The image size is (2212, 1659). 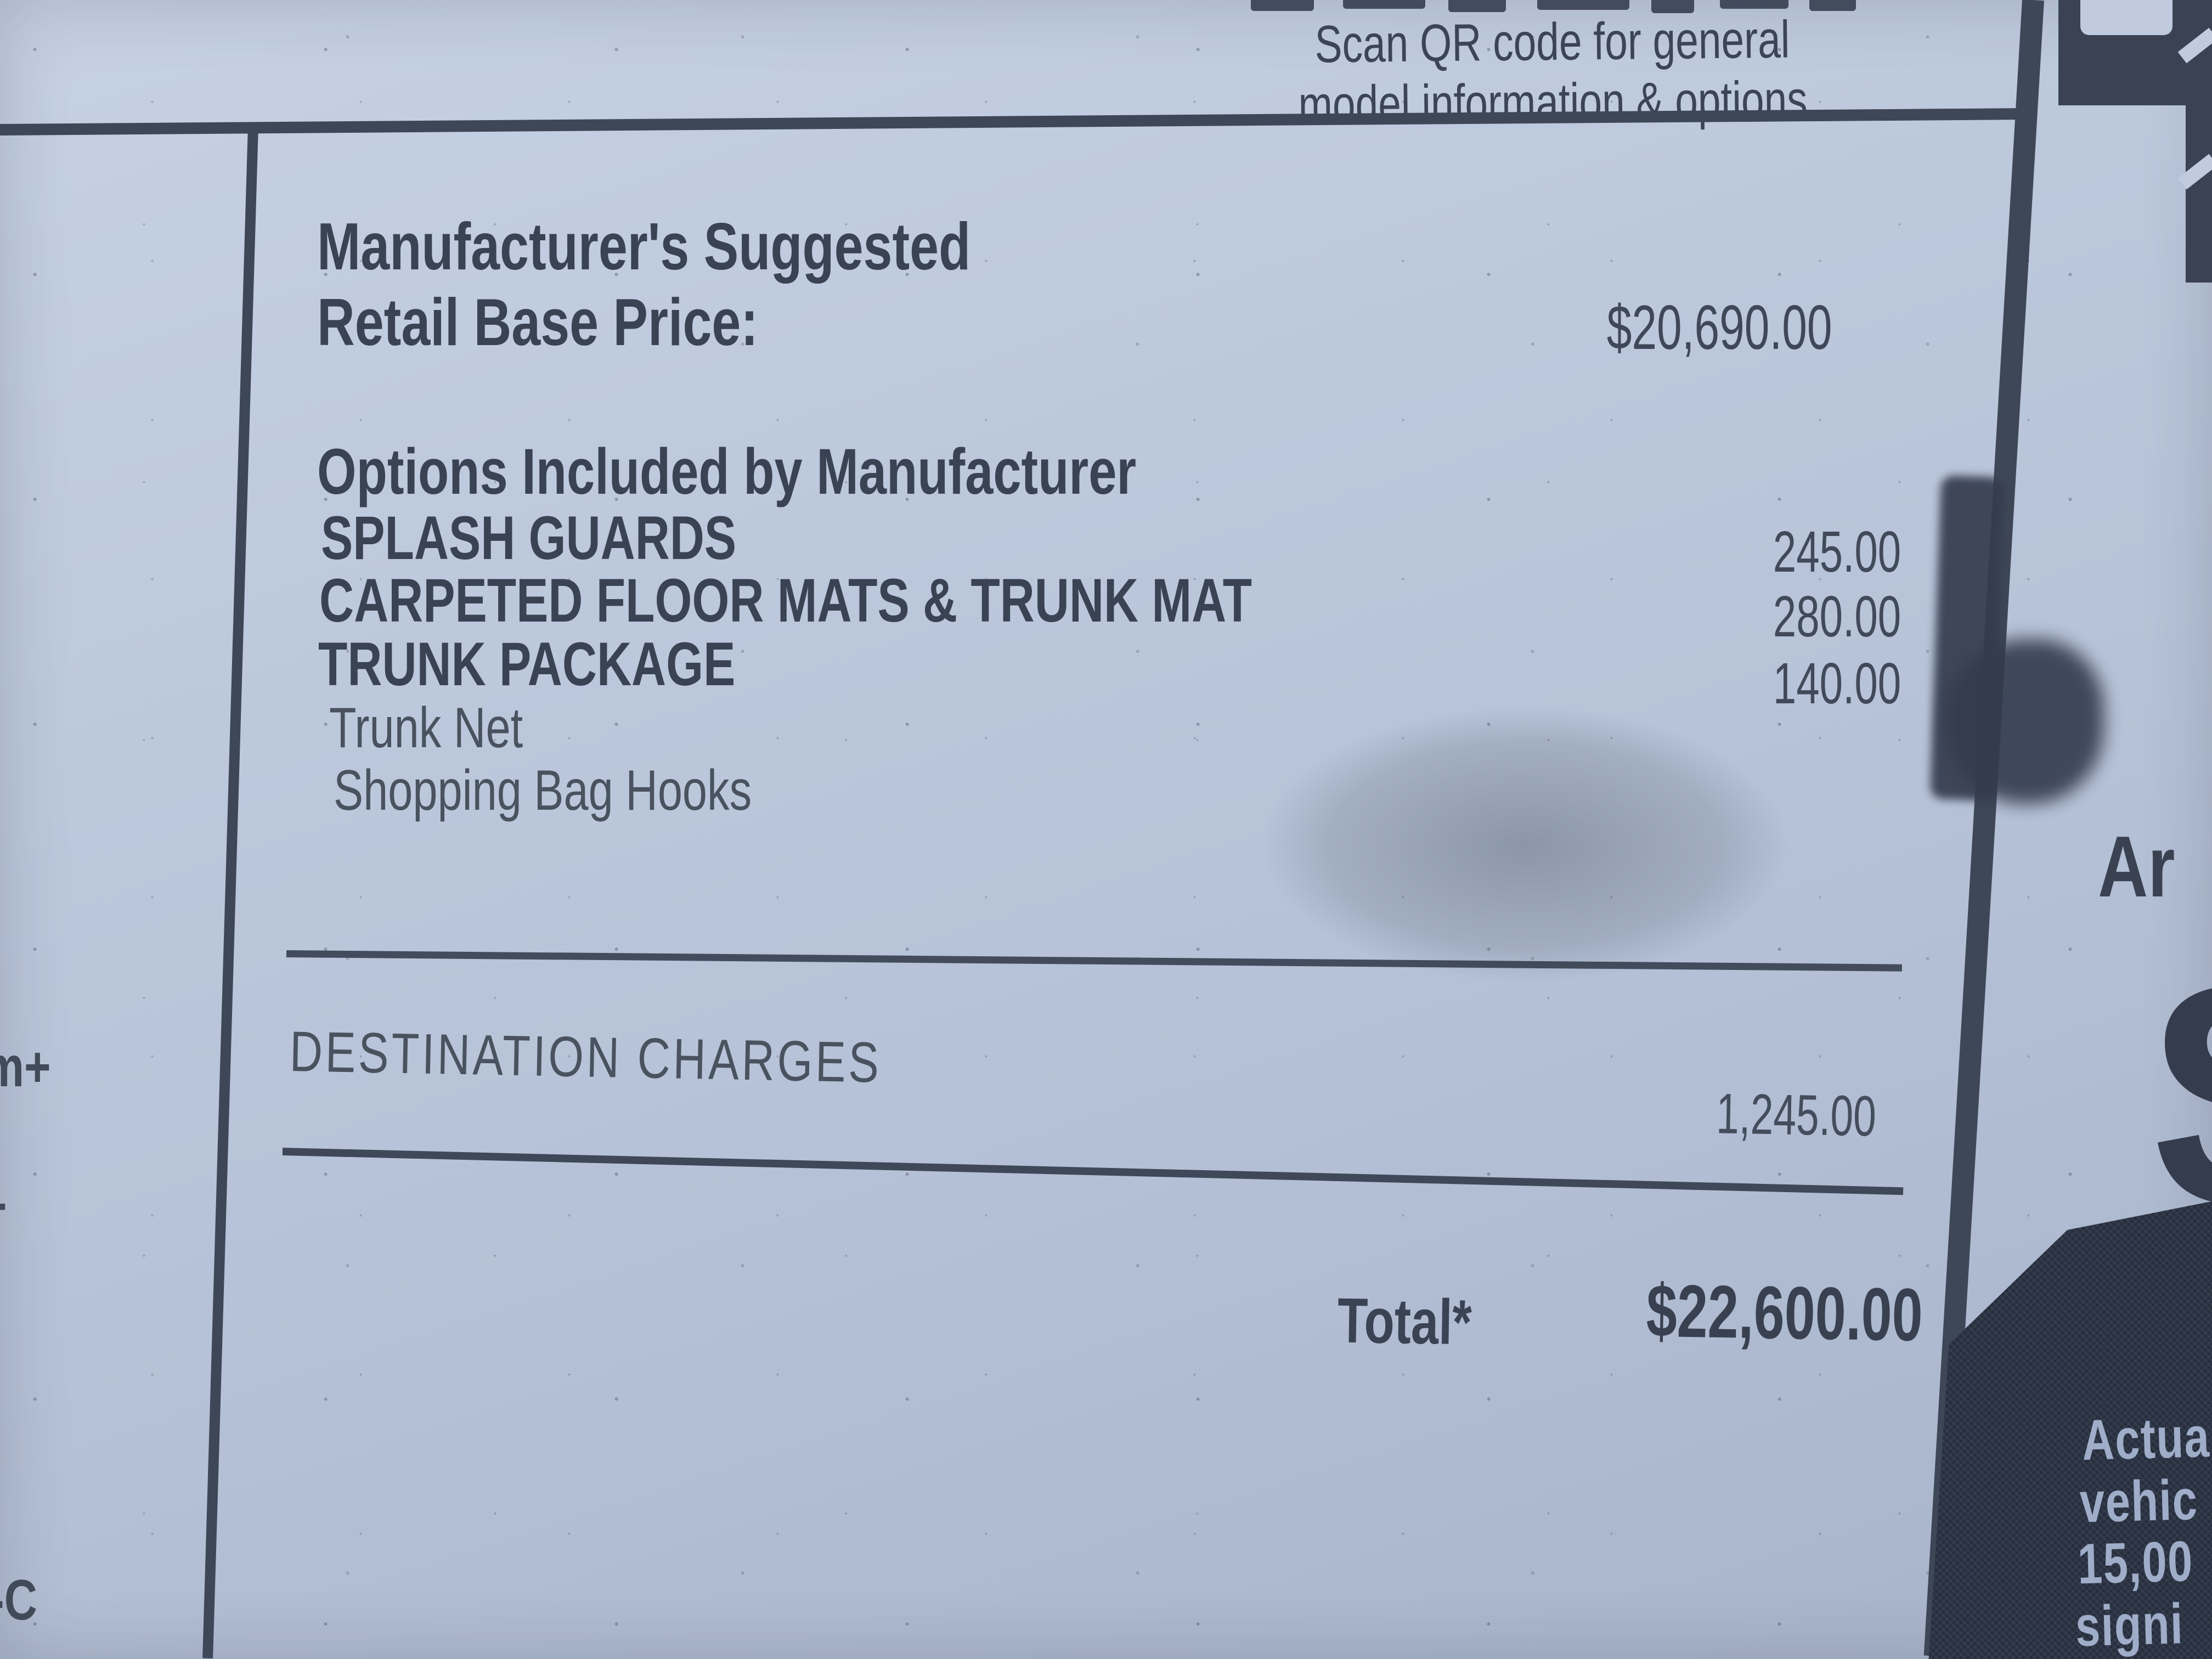 I want to click on option-subitem: Shopping Bag Hooks, so click(x=602, y=790).